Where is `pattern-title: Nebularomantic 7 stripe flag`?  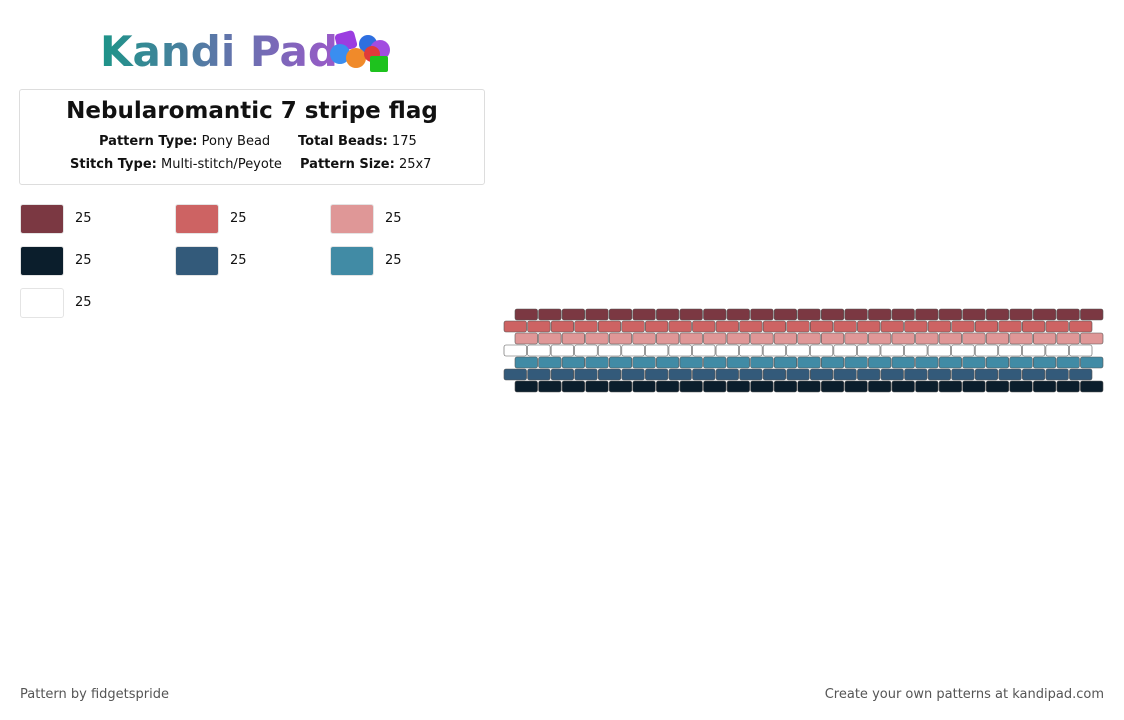 pattern-title: Nebularomantic 7 stripe flag is located at coordinates (252, 111).